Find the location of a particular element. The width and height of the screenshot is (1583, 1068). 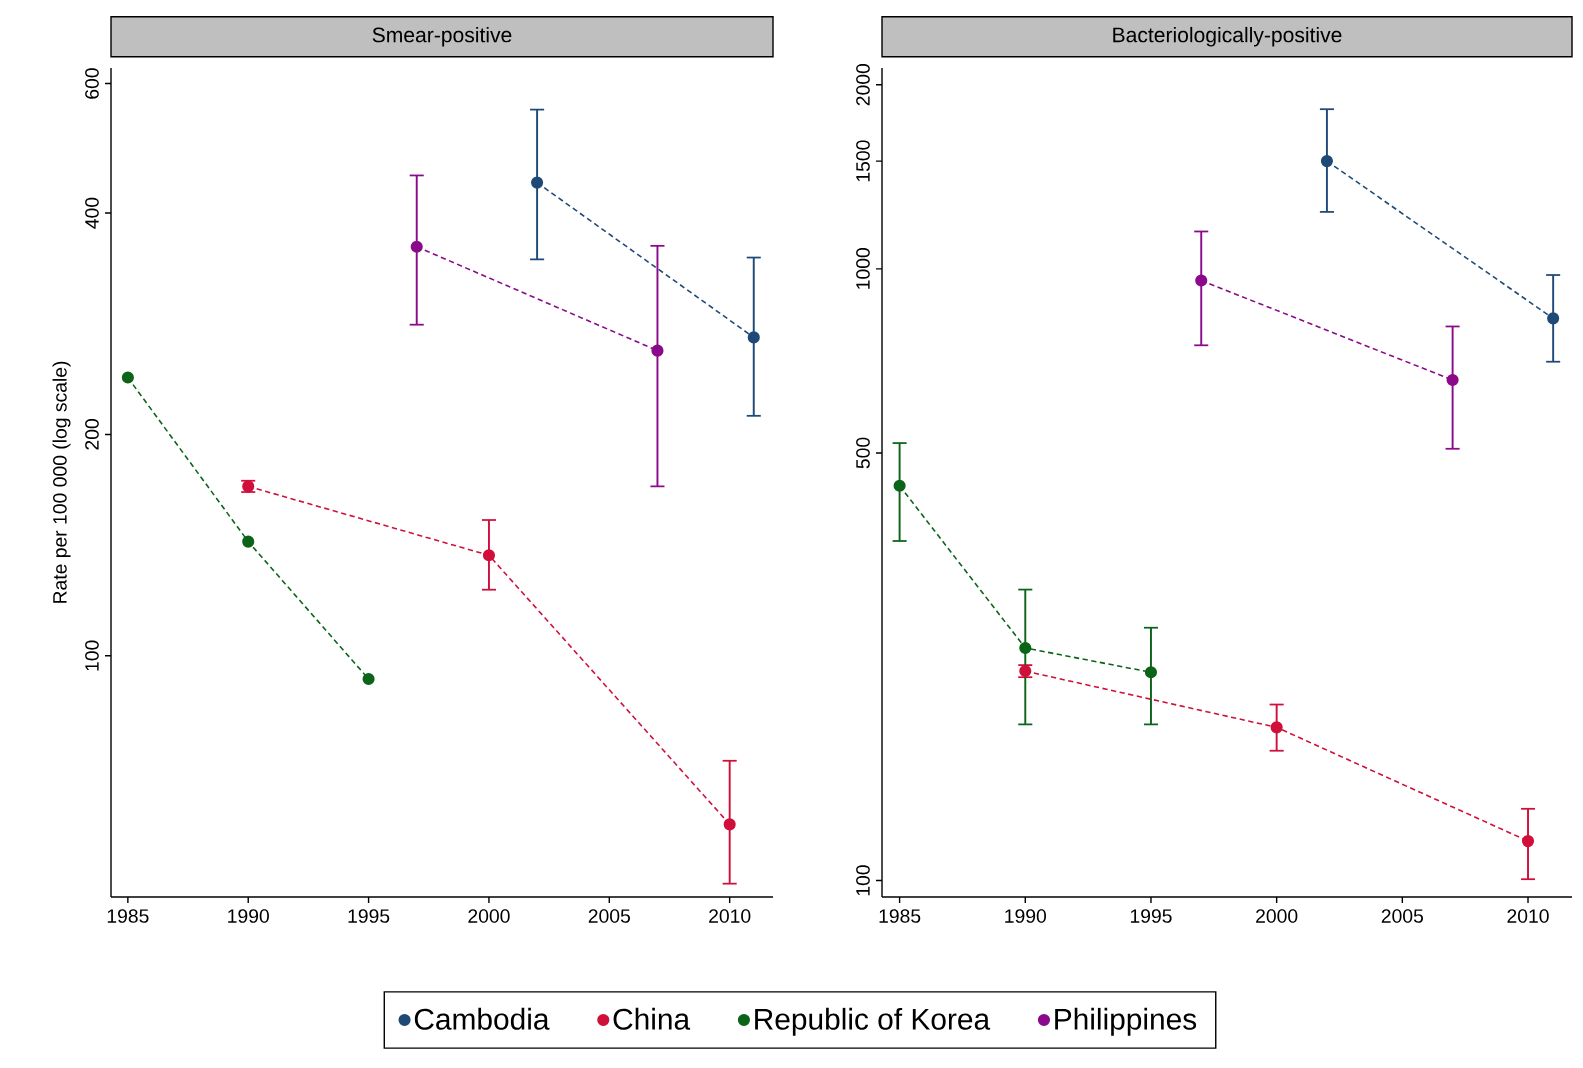

y-tick-label: 1000 is located at coordinates (863, 268).